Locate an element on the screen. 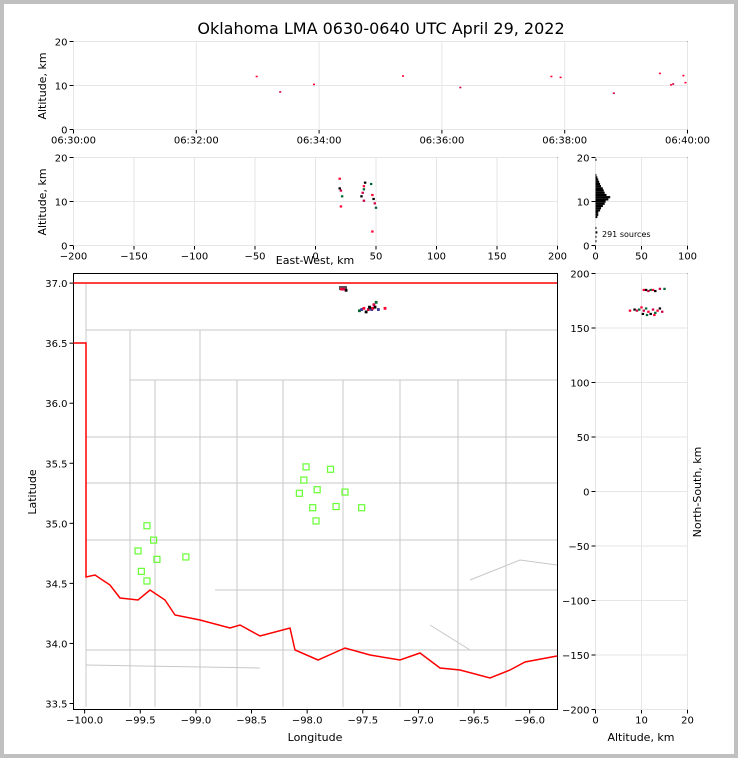 The height and width of the screenshot is (758, 738). alt-ns-tick-label-y: 100 is located at coordinates (579, 384).